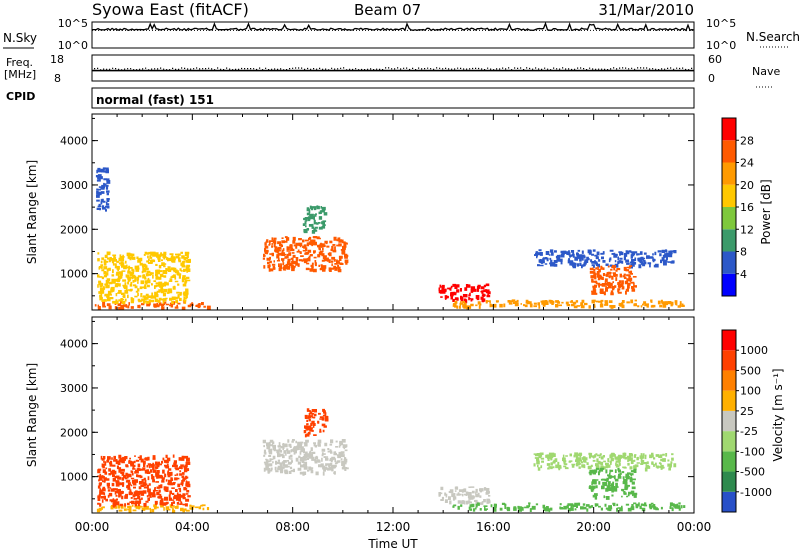 Image resolution: width=800 pixels, height=554 pixels. I want to click on freq-frame, so click(393, 68).